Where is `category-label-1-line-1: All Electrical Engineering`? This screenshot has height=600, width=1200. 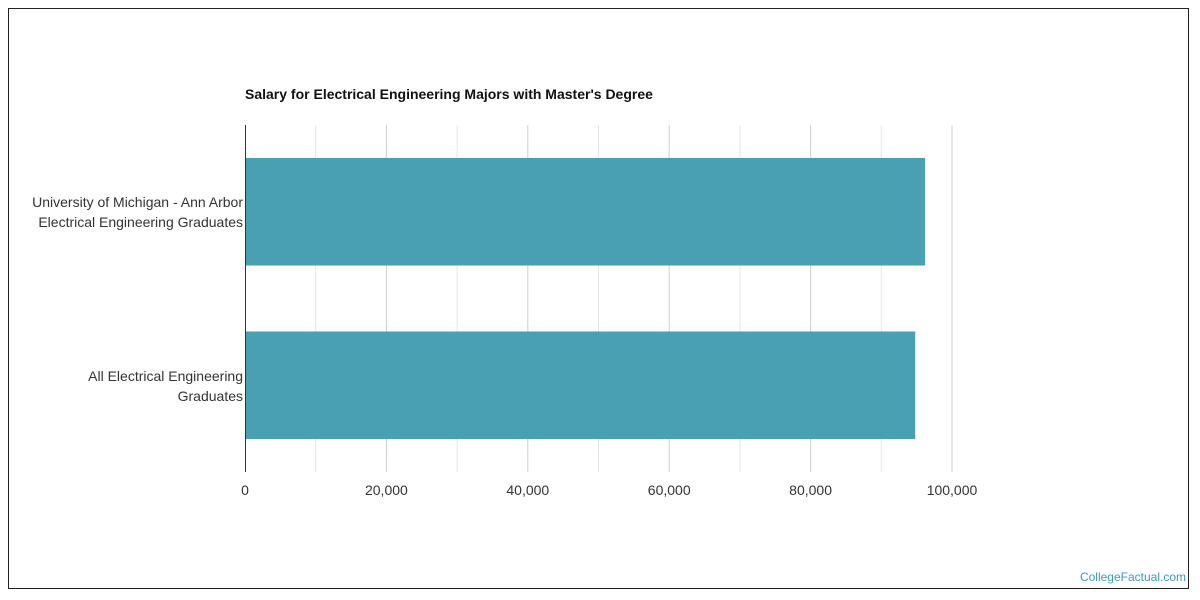 category-label-1-line-1: All Electrical Engineering is located at coordinates (165, 376).